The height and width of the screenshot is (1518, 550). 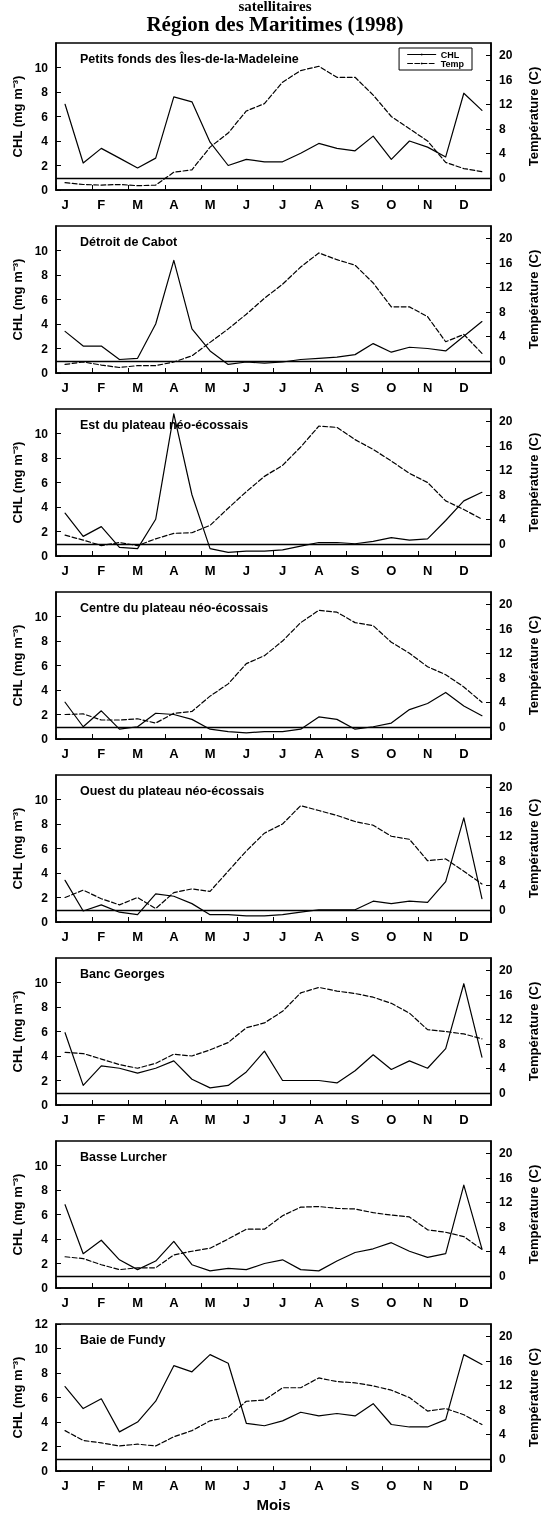 What do you see at coordinates (174, 607) in the screenshot?
I see `text: Centre du plateau néo-écossais` at bounding box center [174, 607].